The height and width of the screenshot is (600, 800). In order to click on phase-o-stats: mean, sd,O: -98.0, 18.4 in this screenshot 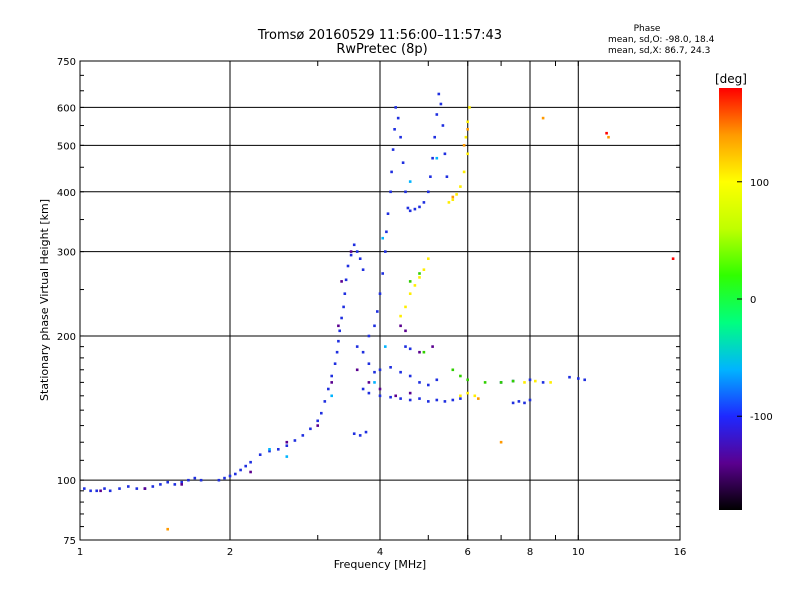, I will do `click(661, 40)`.